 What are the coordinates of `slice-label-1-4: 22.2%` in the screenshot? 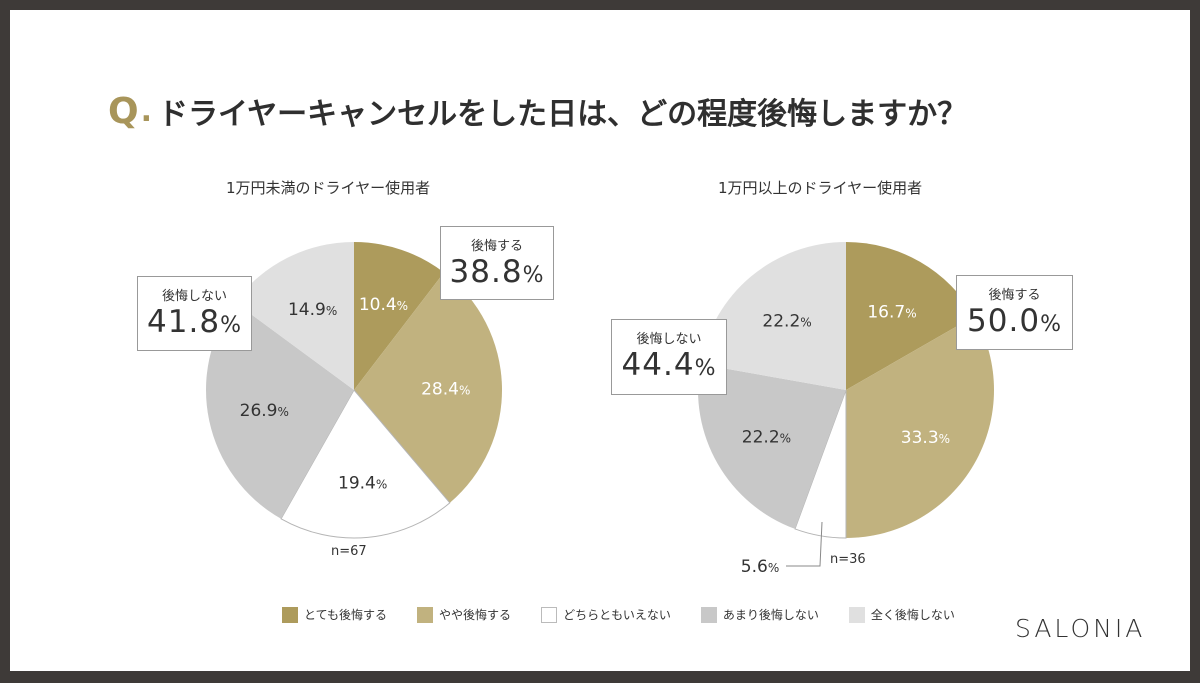 It's located at (786, 322).